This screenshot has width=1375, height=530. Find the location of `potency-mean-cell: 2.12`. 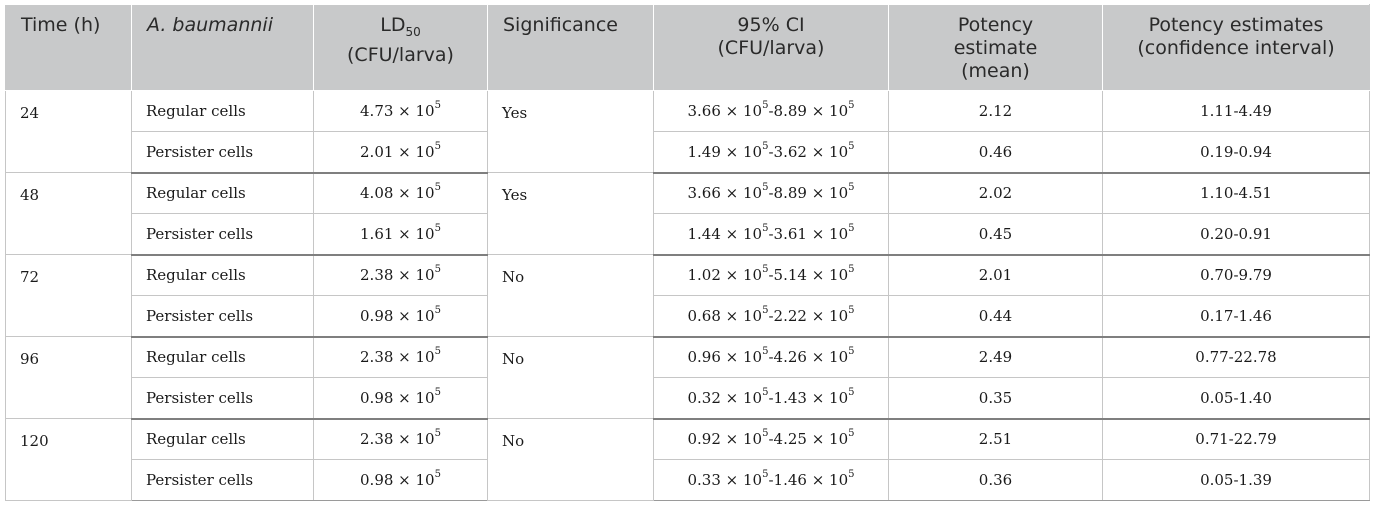

potency-mean-cell: 2.12 is located at coordinates (995, 111).